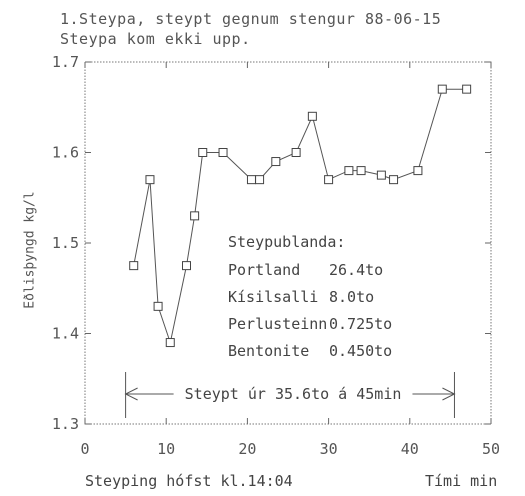 This screenshot has width=525, height=496. I want to click on x-axis-label-unit: Tími min, so click(461, 481).